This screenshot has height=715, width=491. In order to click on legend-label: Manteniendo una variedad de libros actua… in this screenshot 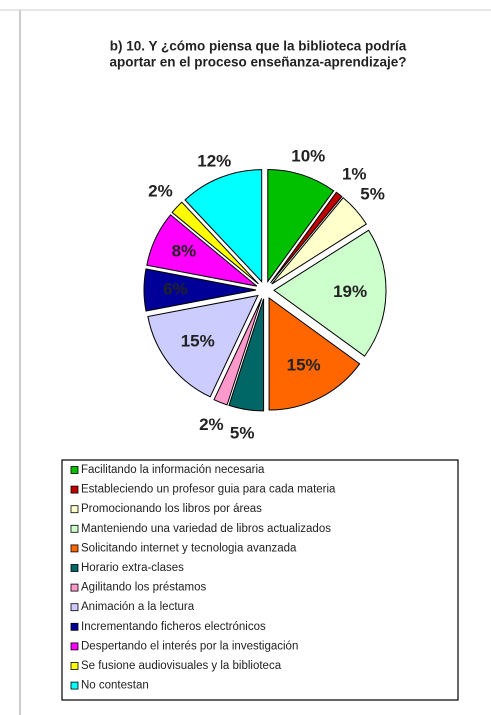, I will do `click(206, 529)`.